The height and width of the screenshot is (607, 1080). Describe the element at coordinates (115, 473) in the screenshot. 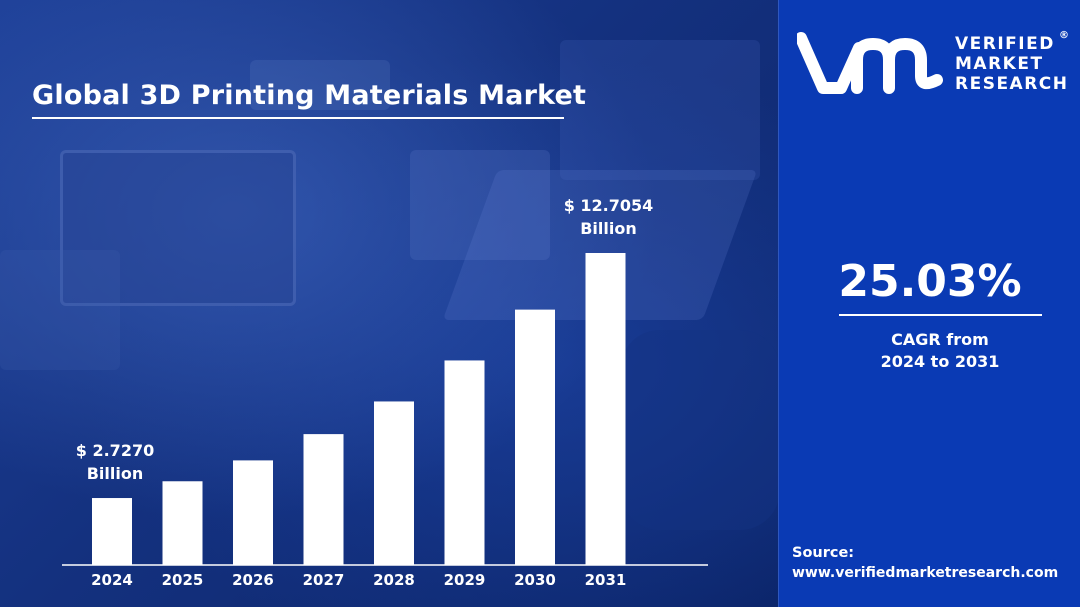

I see `data-label-2024: Billion` at that location.